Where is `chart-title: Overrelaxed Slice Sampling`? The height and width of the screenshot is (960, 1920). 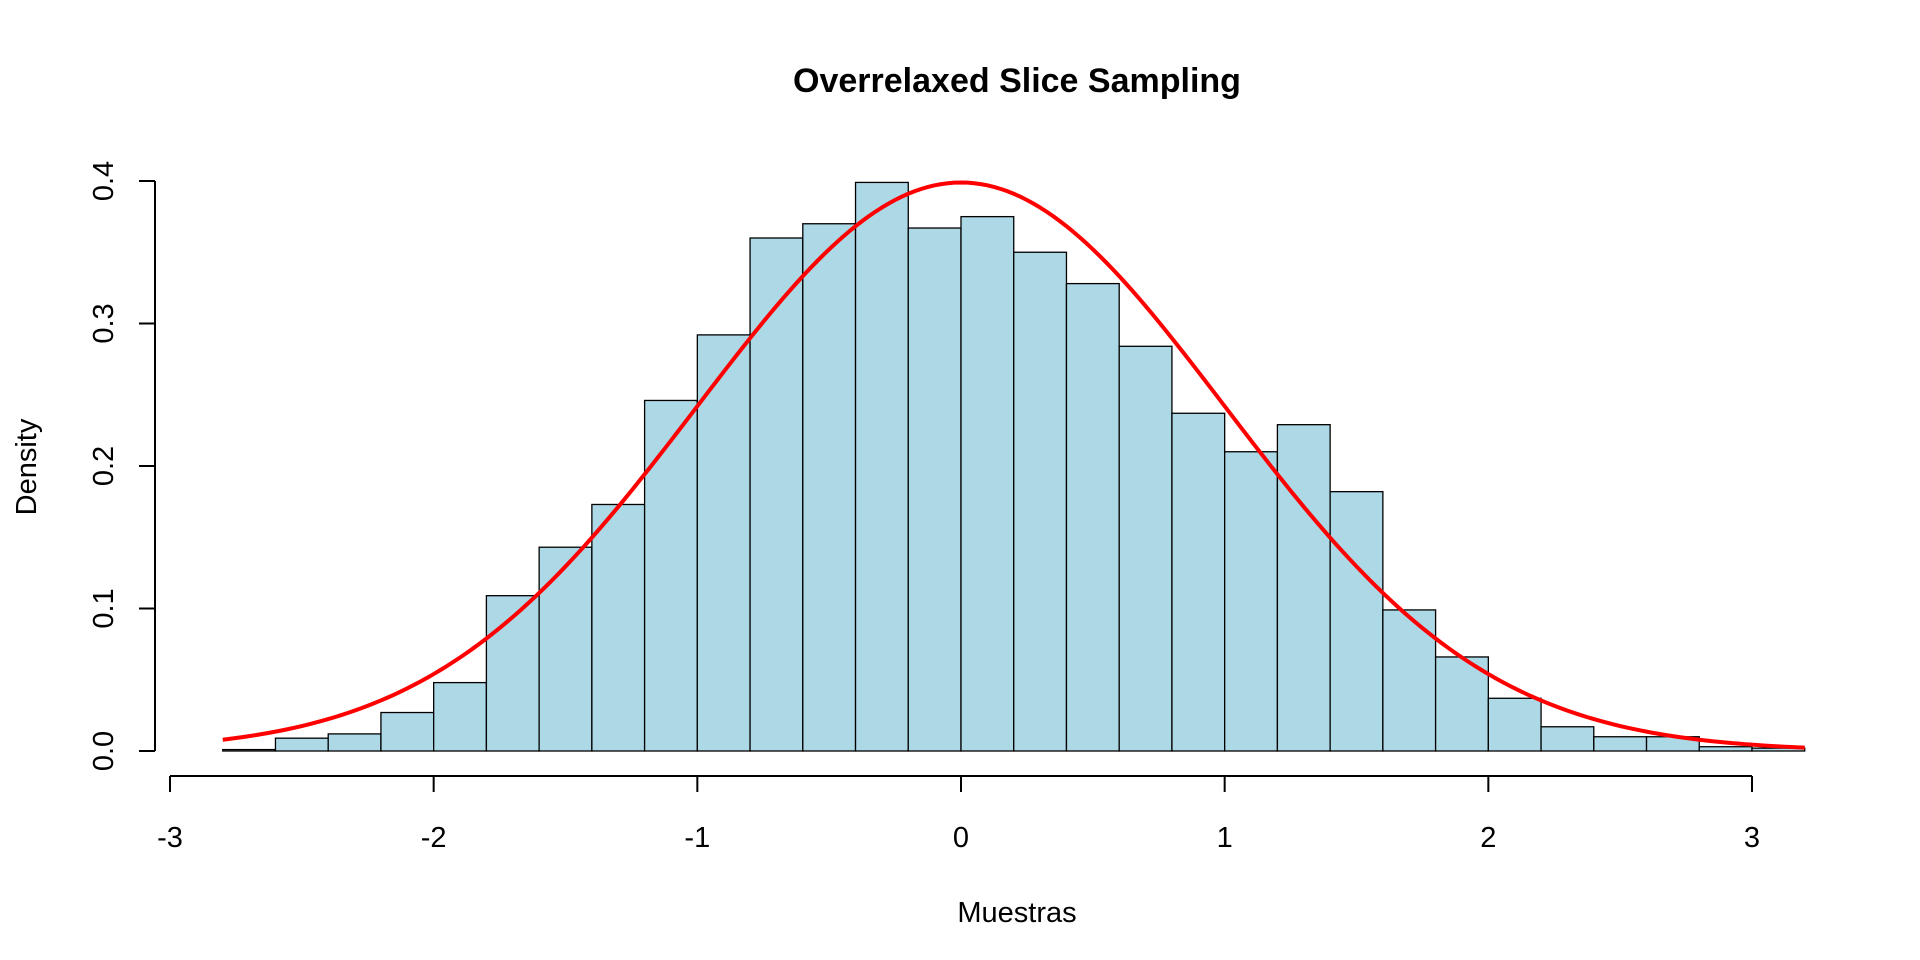
chart-title: Overrelaxed Slice Sampling is located at coordinates (1017, 81).